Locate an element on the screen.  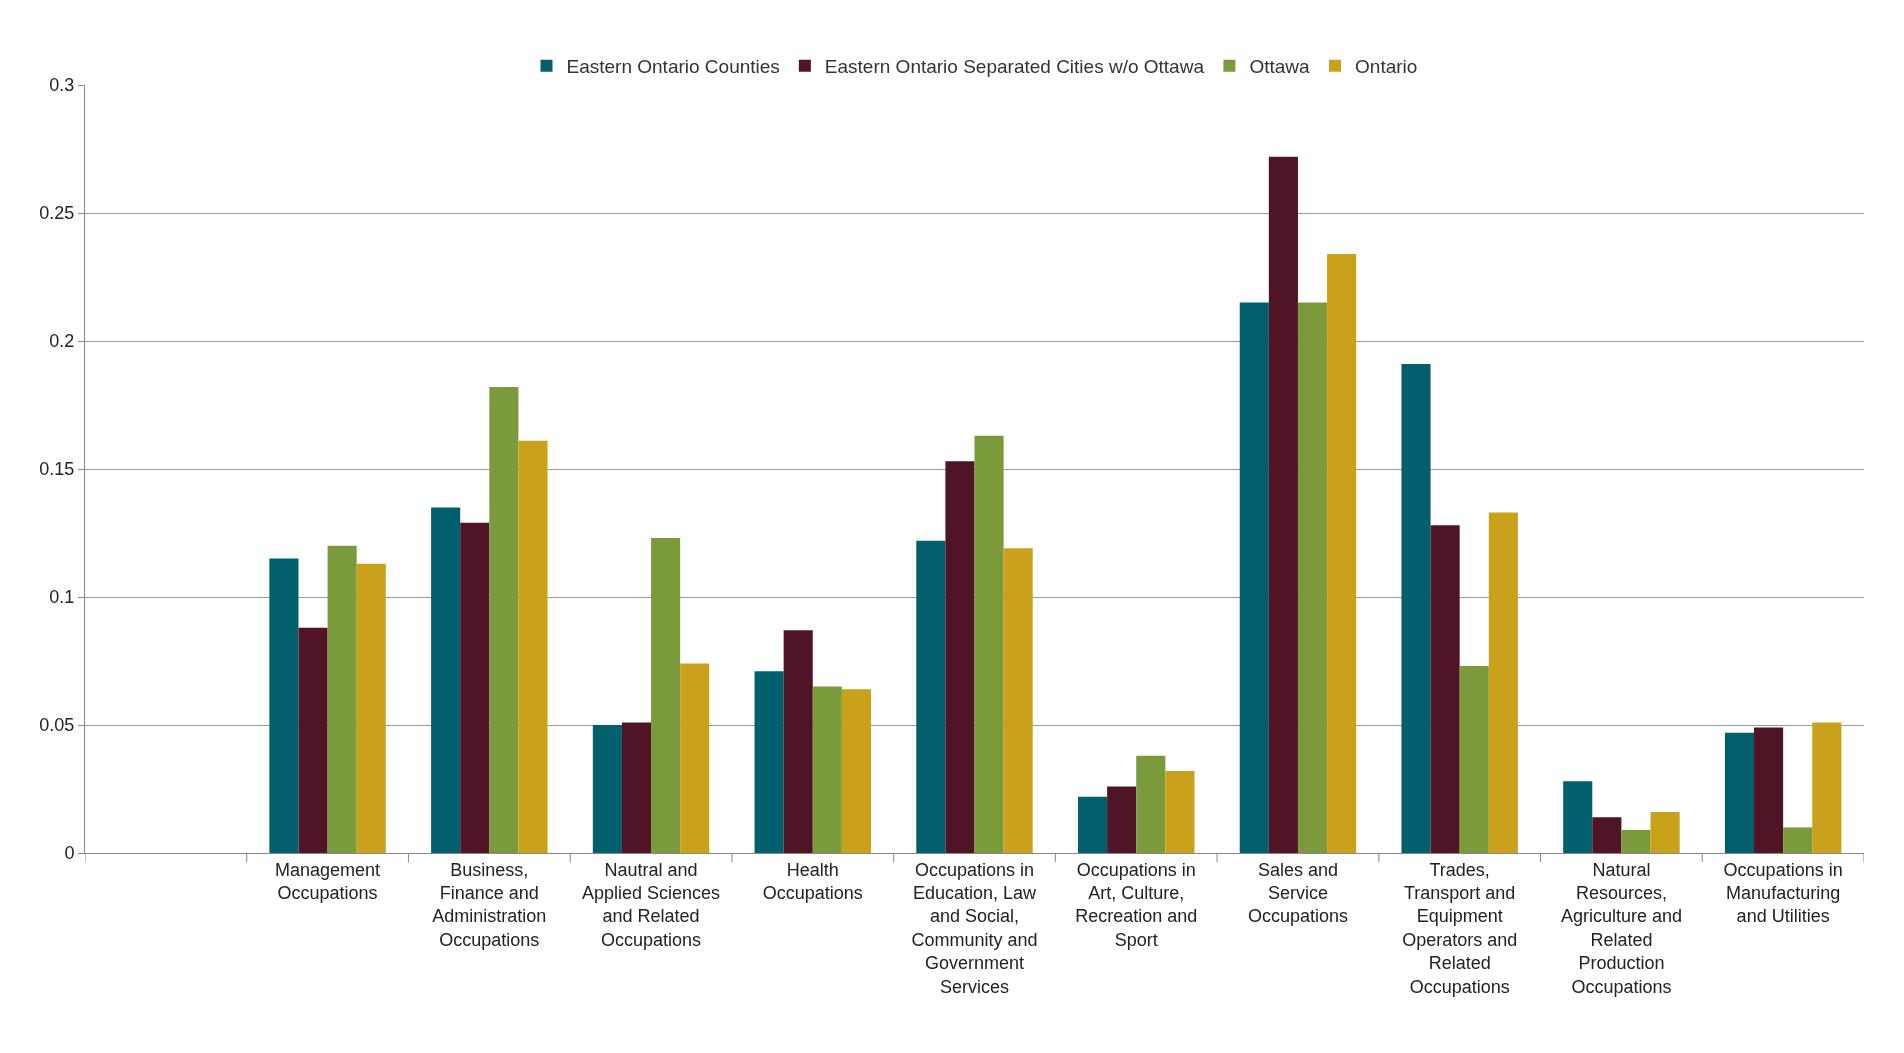
x-tick-label: Management Occupations is located at coordinates (328, 881).